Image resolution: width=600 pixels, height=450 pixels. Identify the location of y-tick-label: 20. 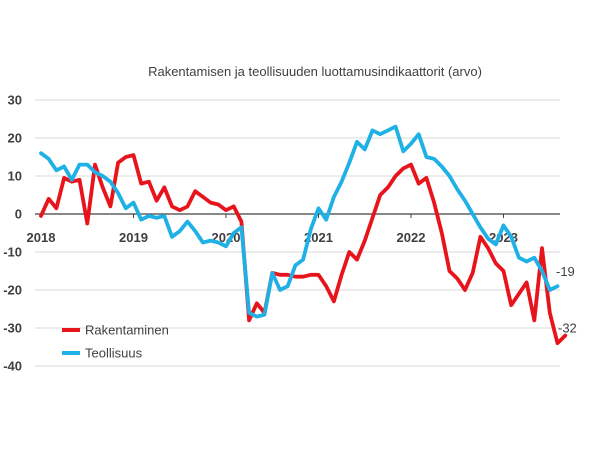
(15, 138).